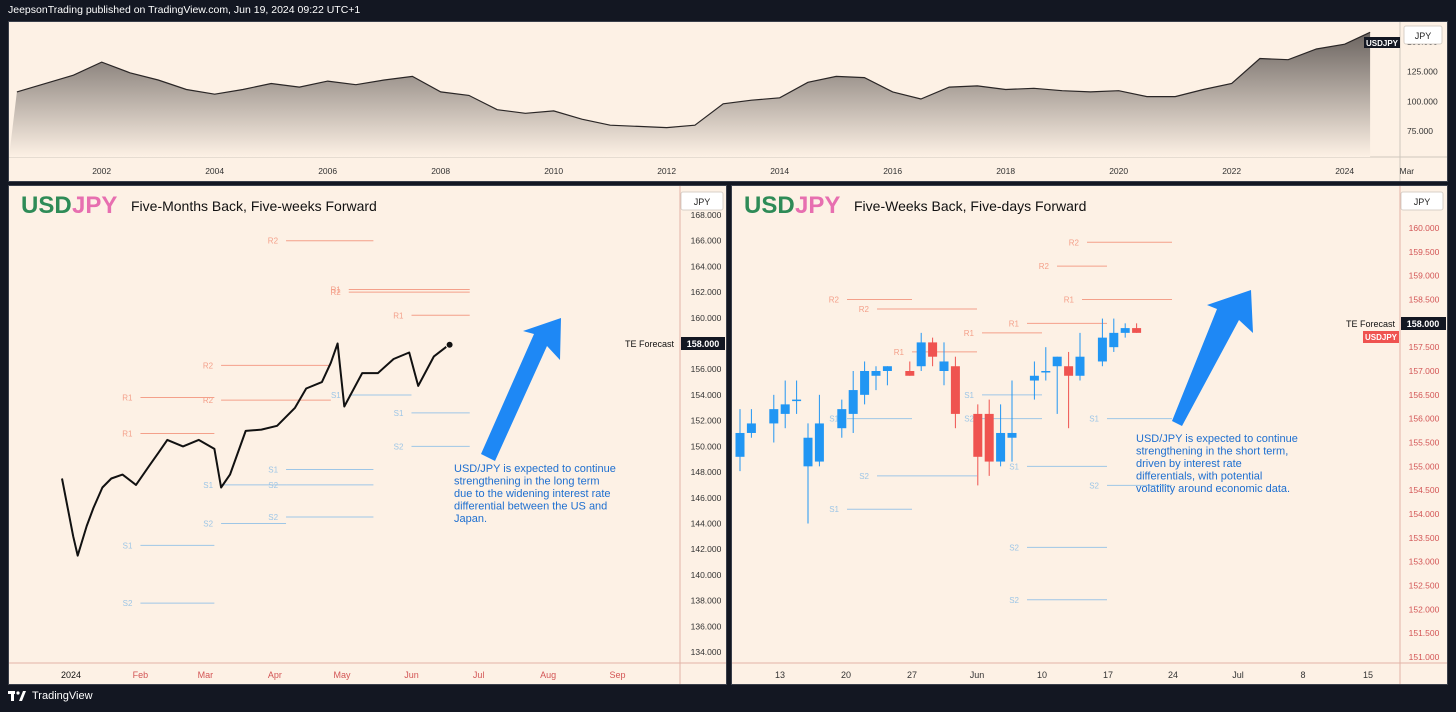 The image size is (1456, 712). Describe the element at coordinates (532, 494) in the screenshot. I see `annotation-line: due to the widening interest rate` at that location.